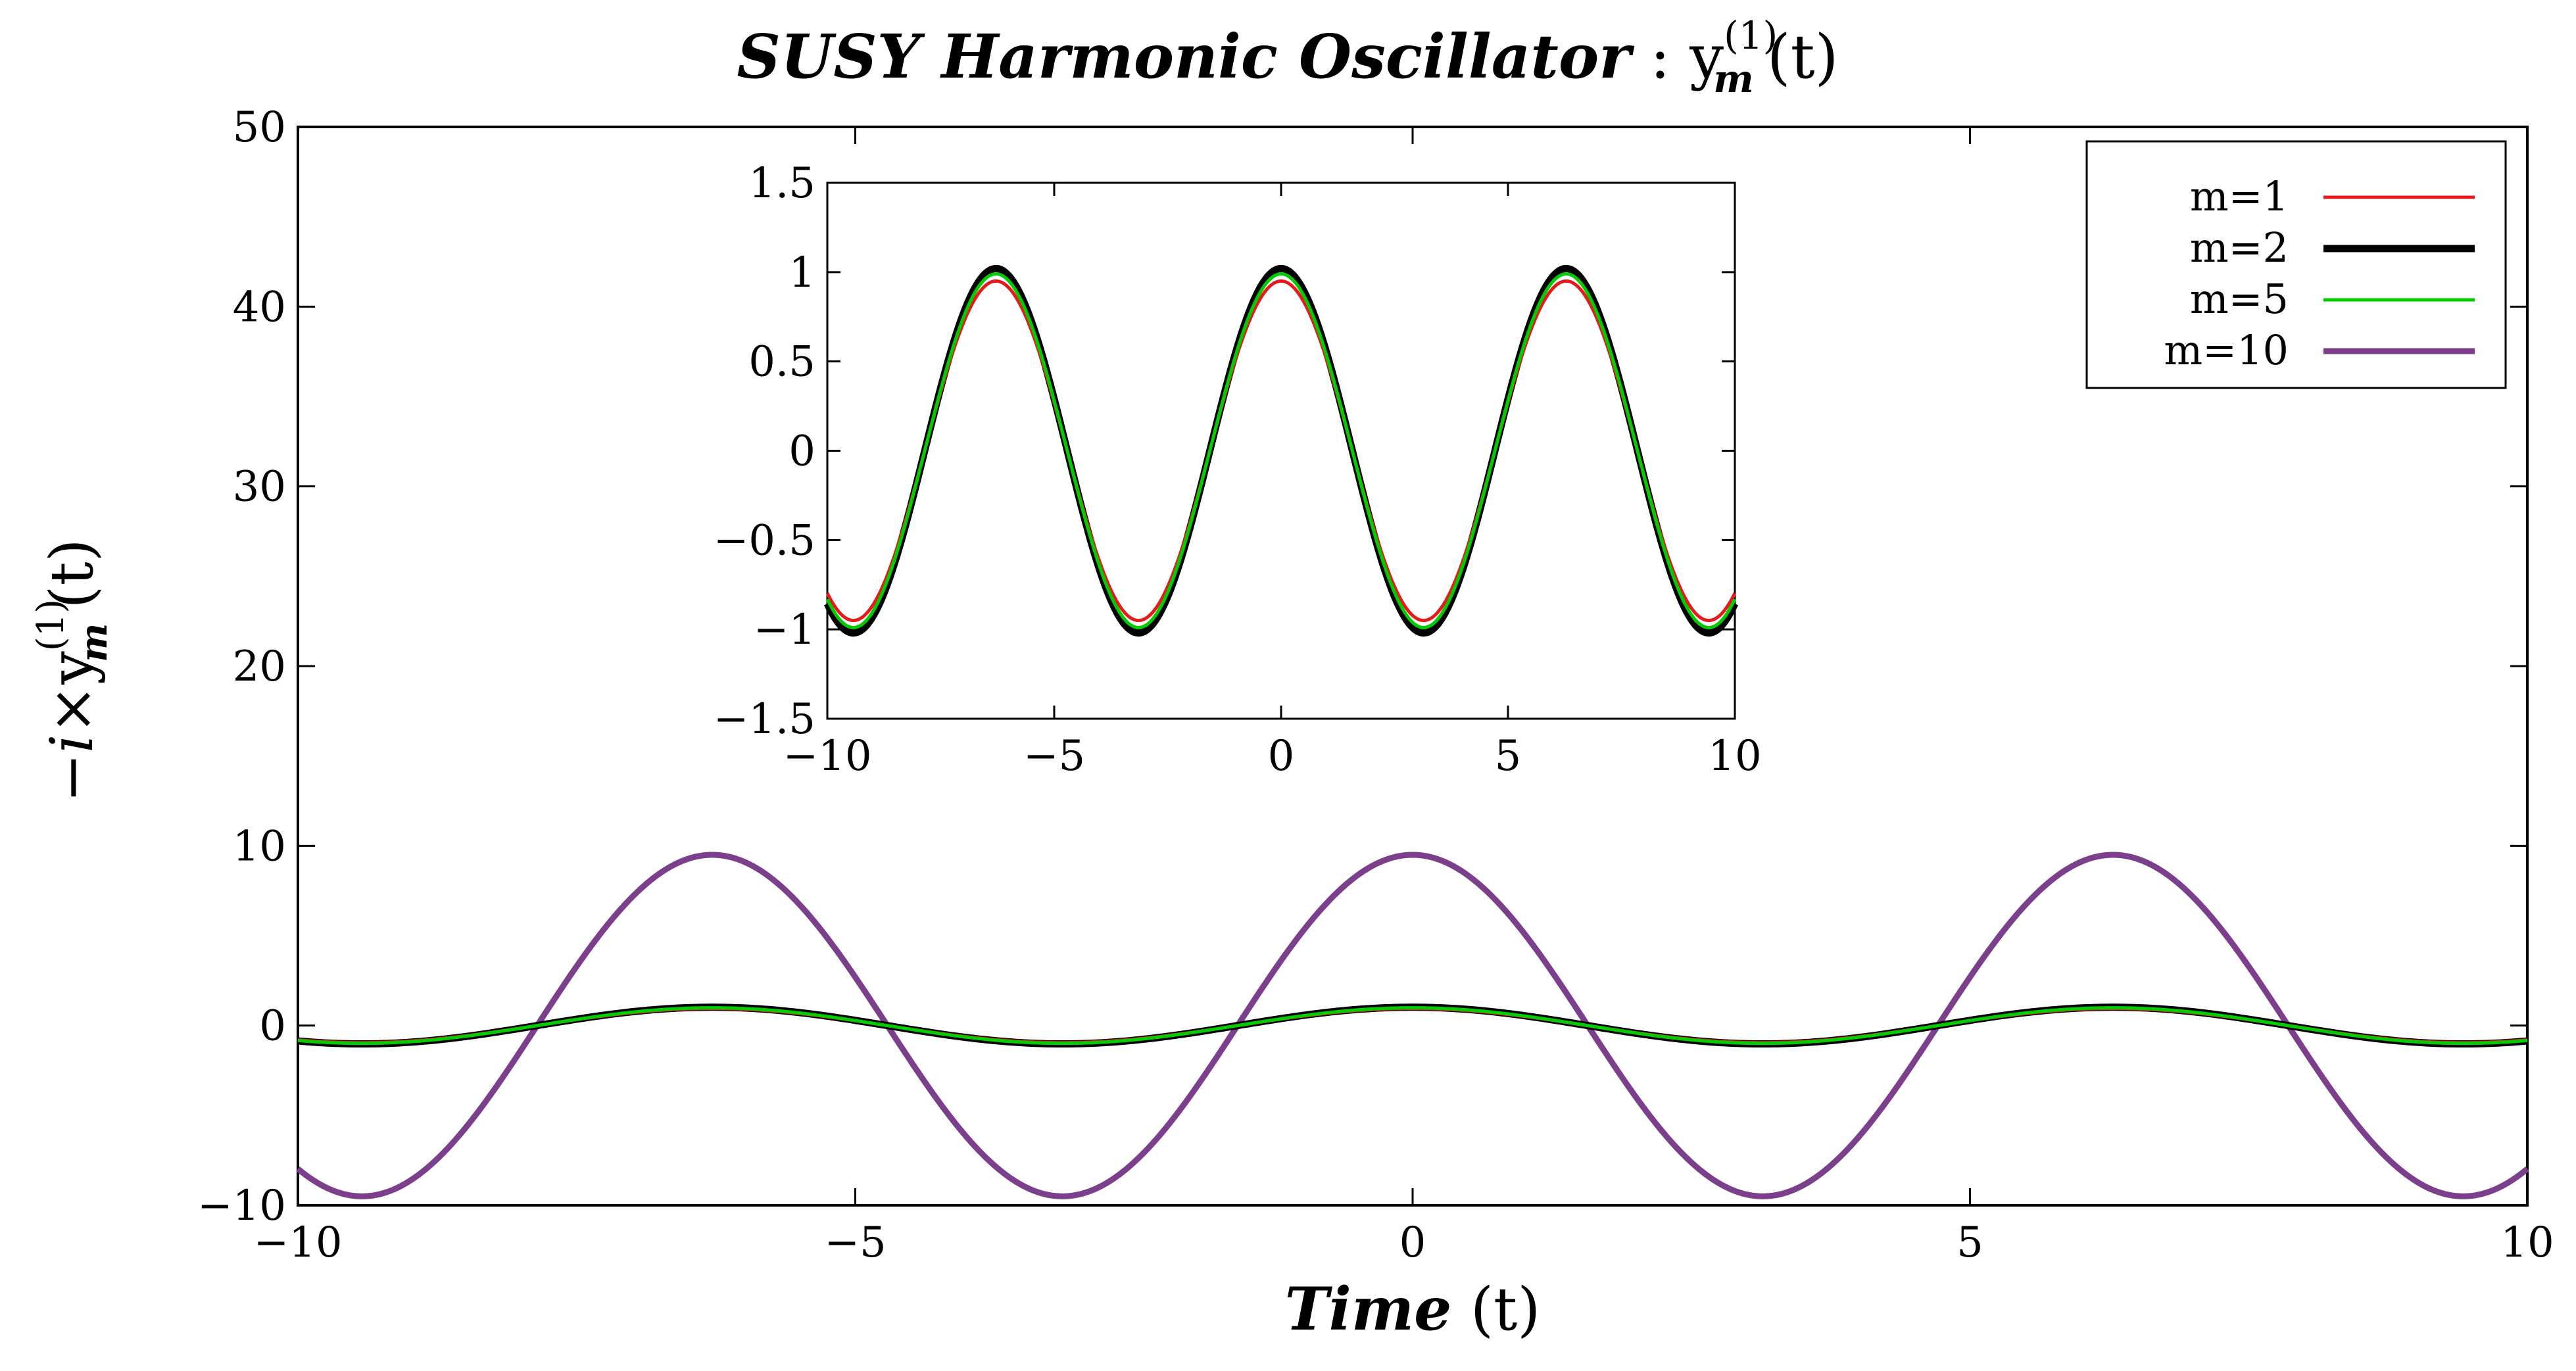  I want to click on legend: m=1m=2m=5m=10, so click(2296, 264).